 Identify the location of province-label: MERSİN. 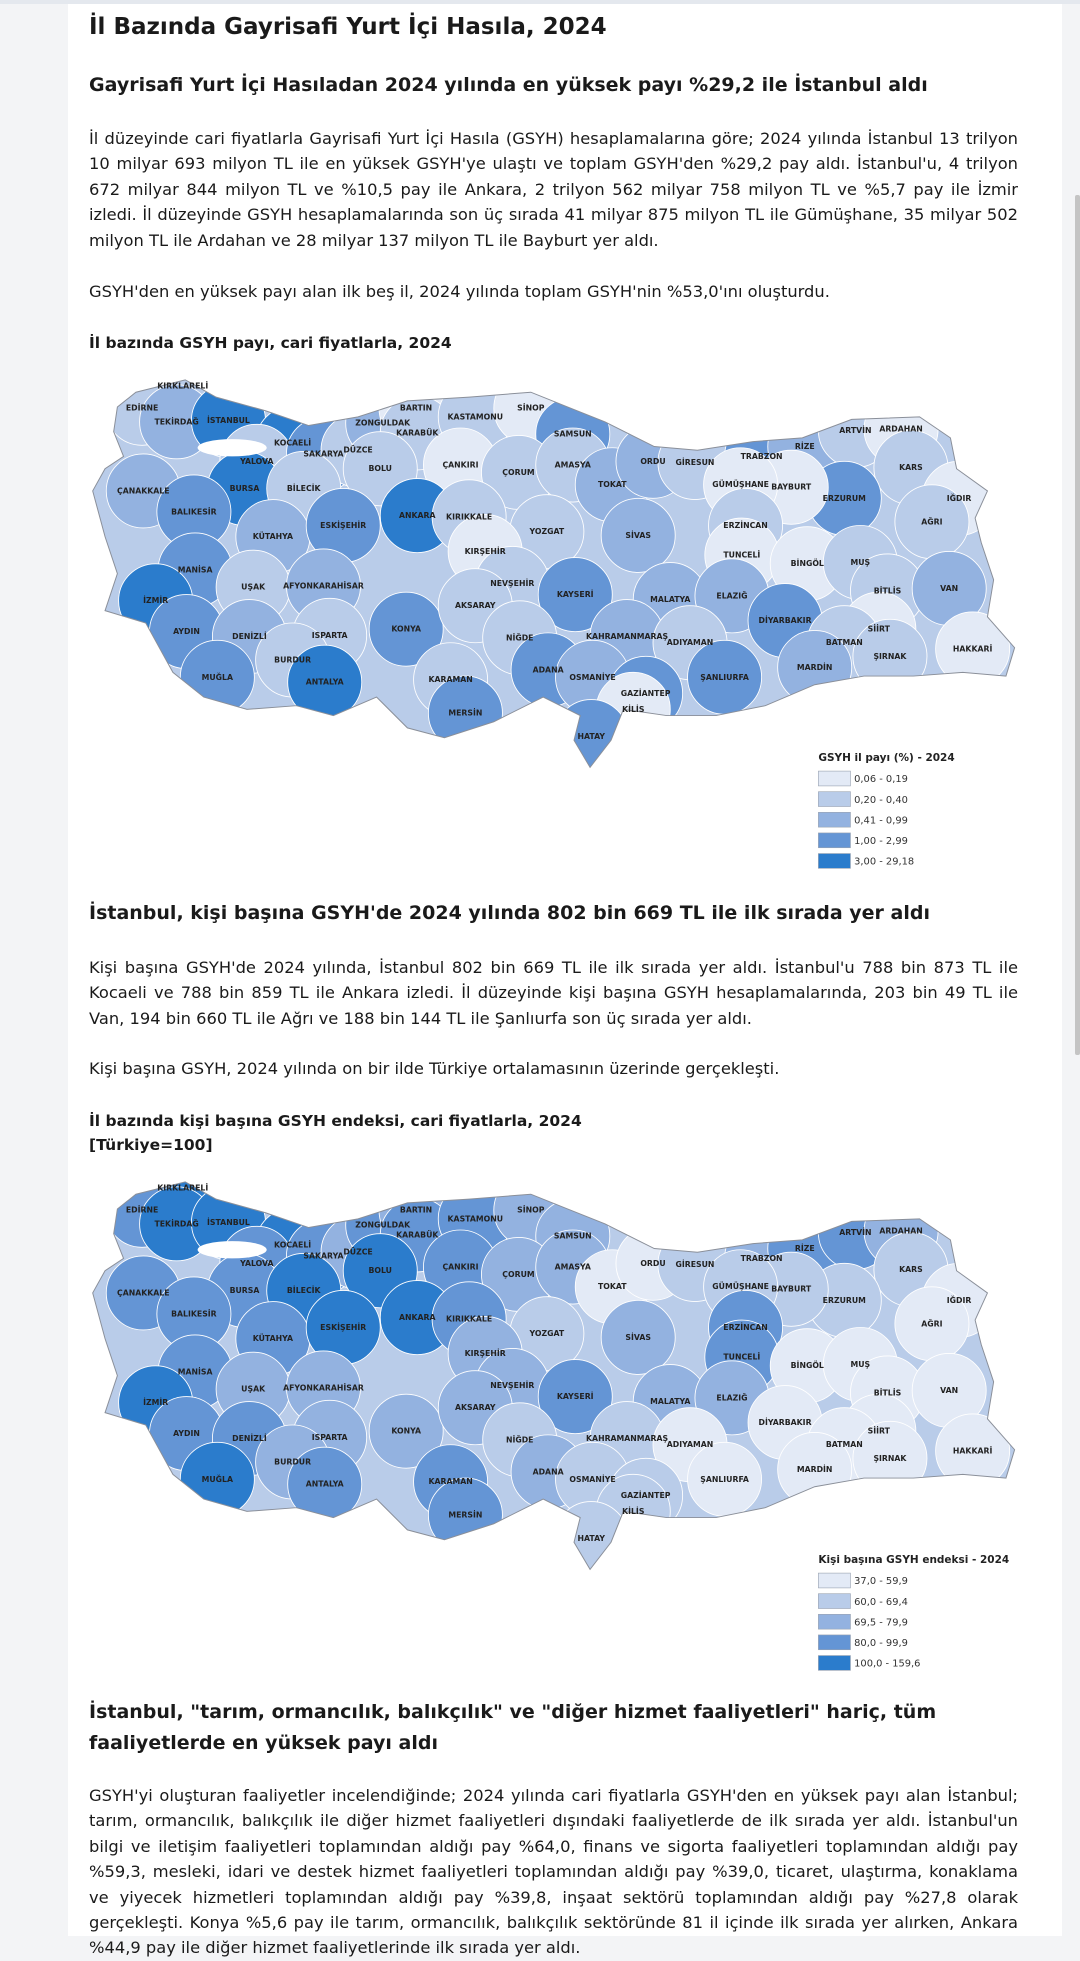
(465, 1515).